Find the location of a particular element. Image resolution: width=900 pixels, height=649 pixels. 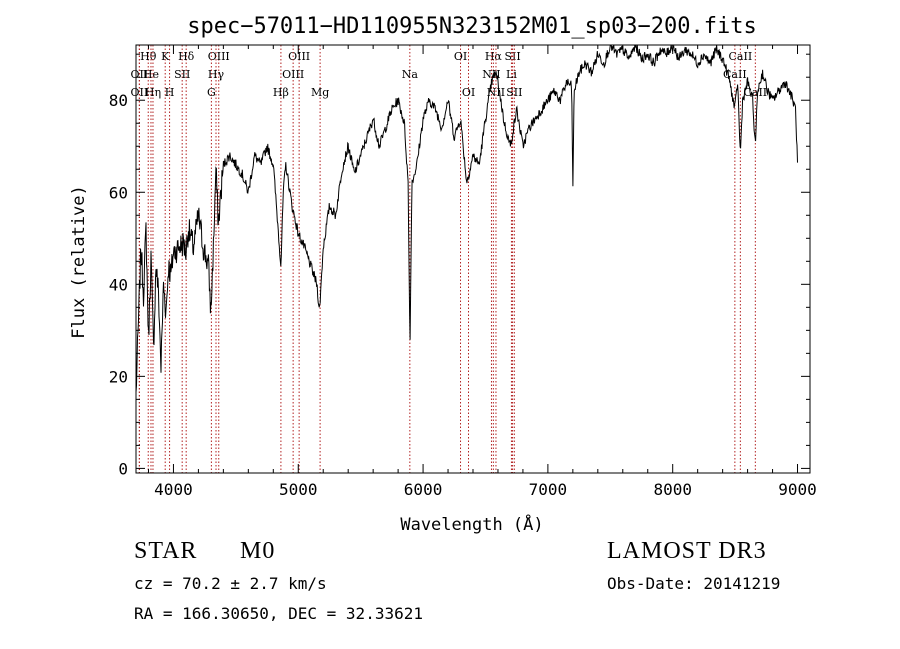

line-label-4: Hη is located at coordinates (153, 92).